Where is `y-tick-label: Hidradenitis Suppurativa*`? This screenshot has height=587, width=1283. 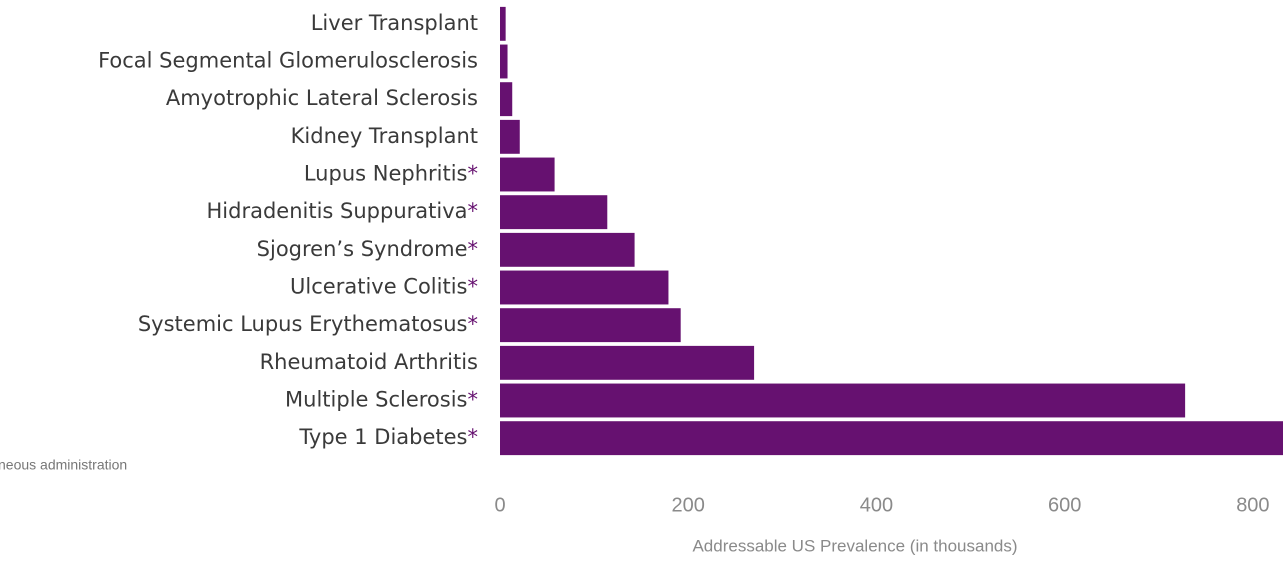 y-tick-label: Hidradenitis Suppurativa* is located at coordinates (342, 211).